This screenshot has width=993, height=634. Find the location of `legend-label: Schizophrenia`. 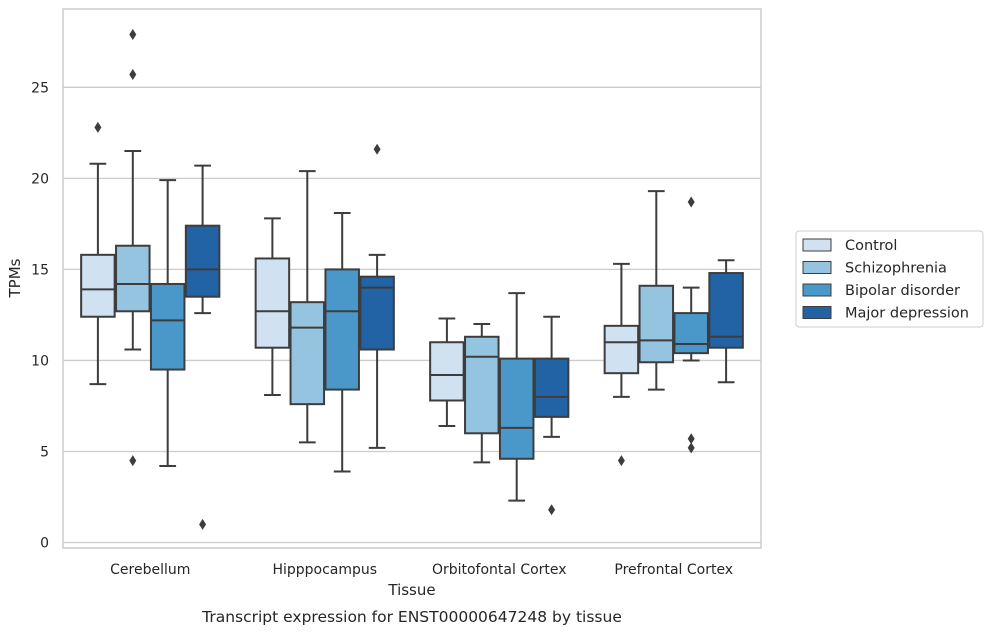

legend-label: Schizophrenia is located at coordinates (896, 269).